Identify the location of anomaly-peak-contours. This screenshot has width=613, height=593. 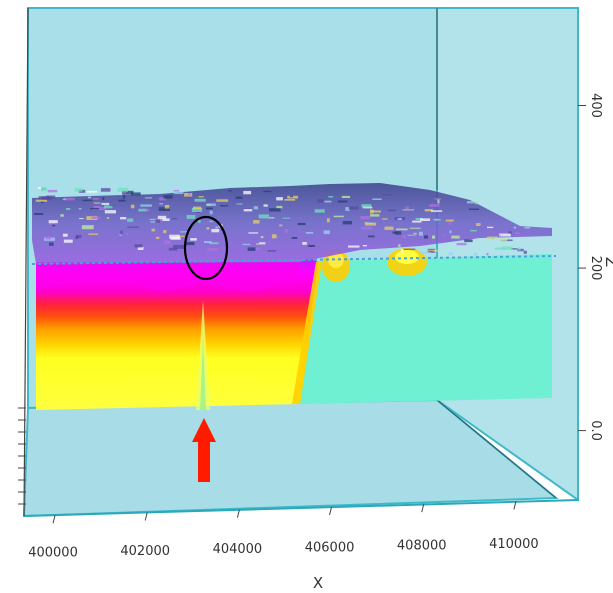
(168, 277).